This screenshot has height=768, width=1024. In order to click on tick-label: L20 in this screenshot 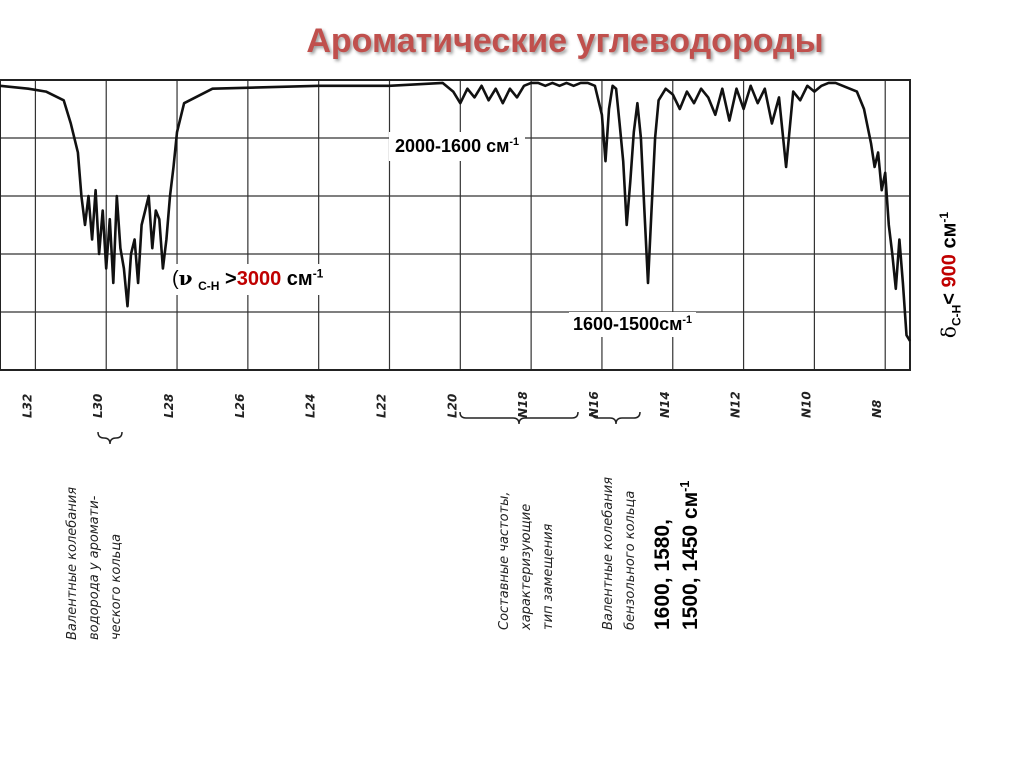, I will do `click(452, 406)`.